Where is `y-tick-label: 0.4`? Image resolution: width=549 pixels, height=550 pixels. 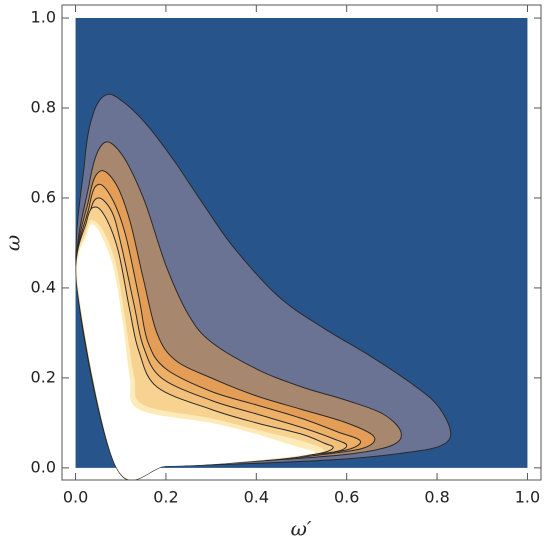 y-tick-label: 0.4 is located at coordinates (43, 286).